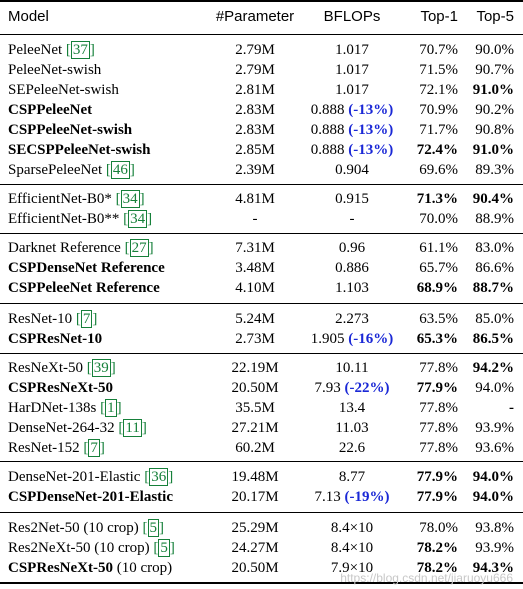  I want to click on bflops-cell: 1.905 (-16%), so click(352, 339).